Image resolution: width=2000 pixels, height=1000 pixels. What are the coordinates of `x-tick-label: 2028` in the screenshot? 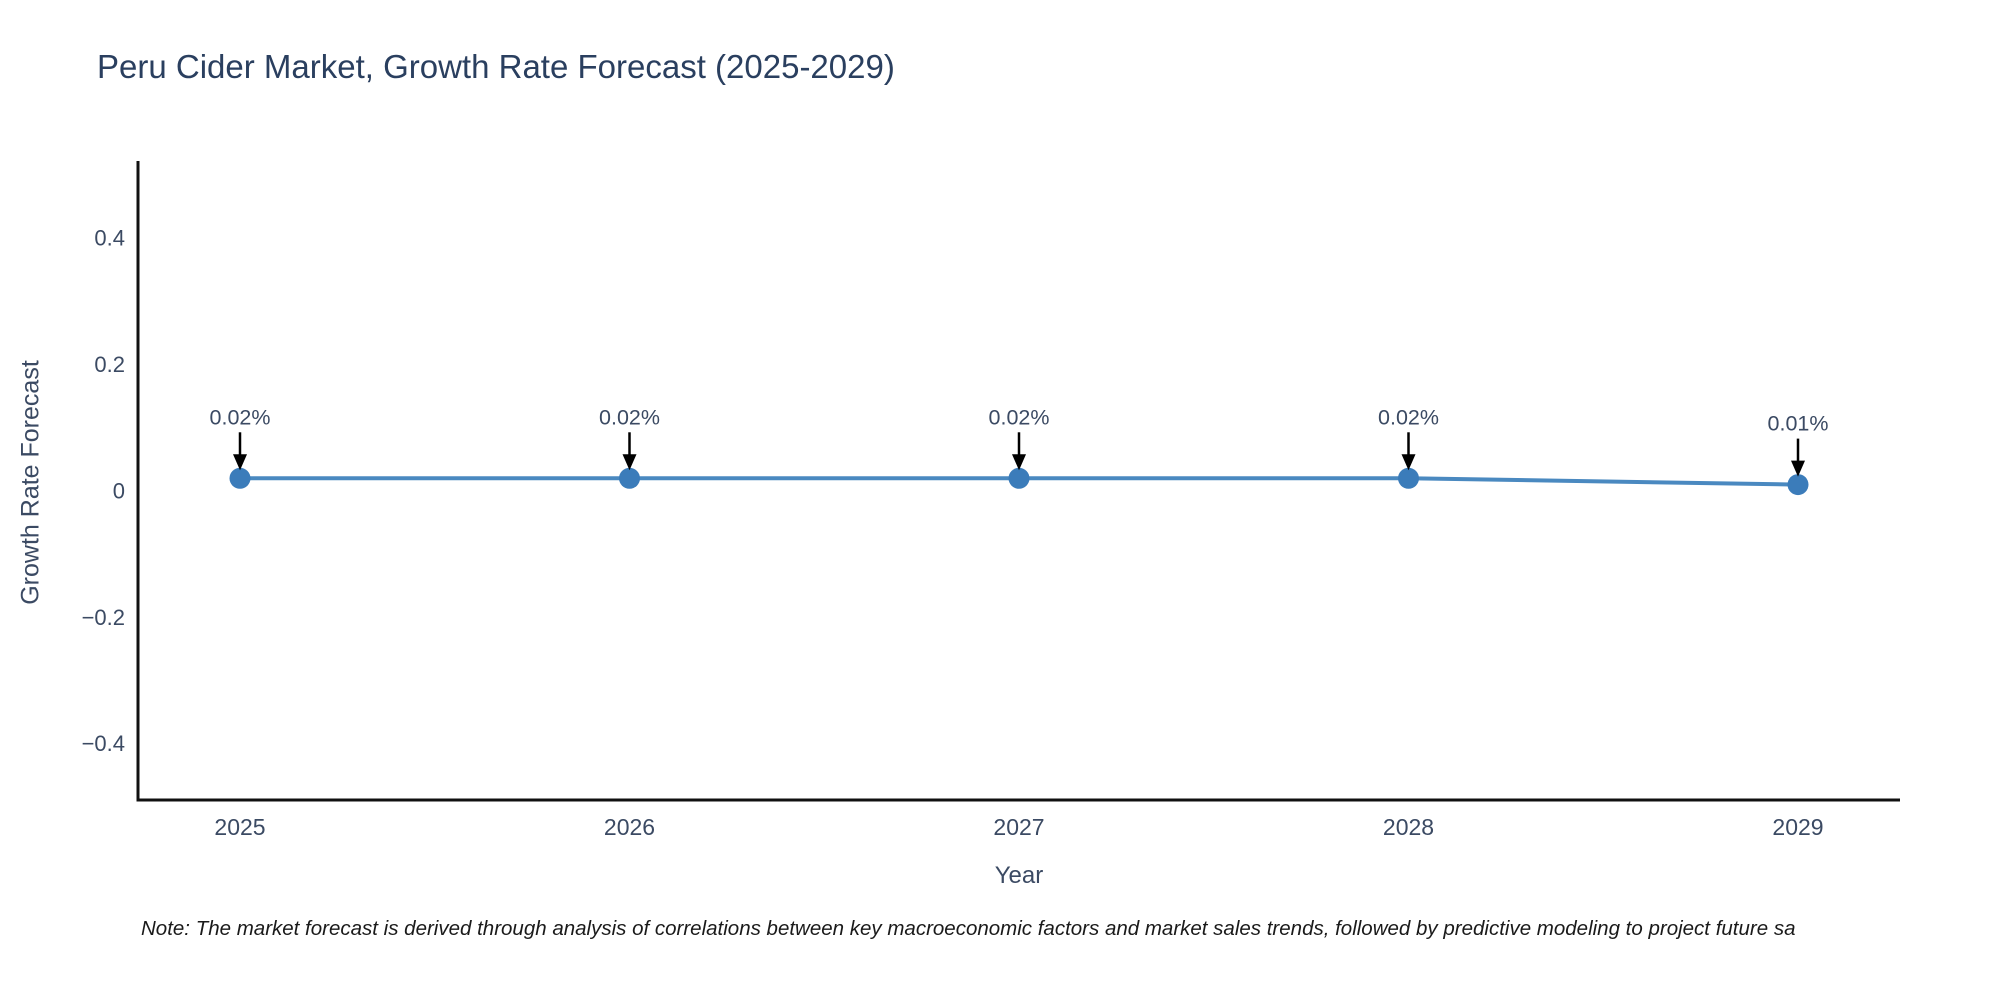 It's located at (1408, 827).